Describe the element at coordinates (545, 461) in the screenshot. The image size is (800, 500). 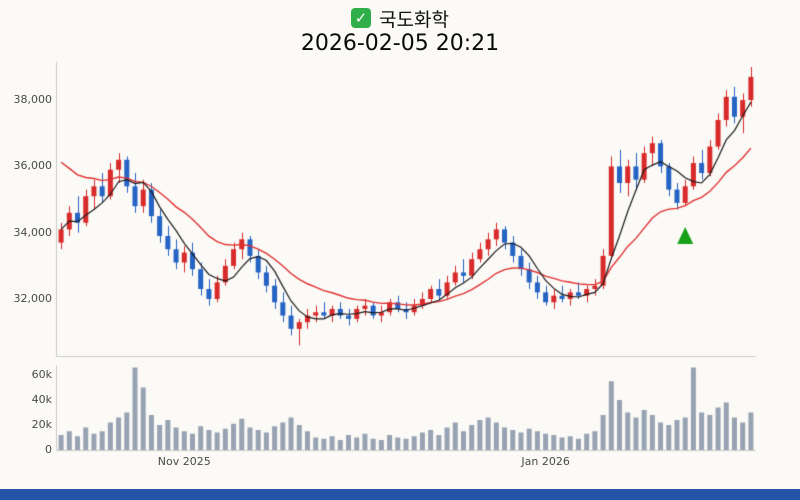
I see `x-axis-tick-jan-2026: Jan 2026` at that location.